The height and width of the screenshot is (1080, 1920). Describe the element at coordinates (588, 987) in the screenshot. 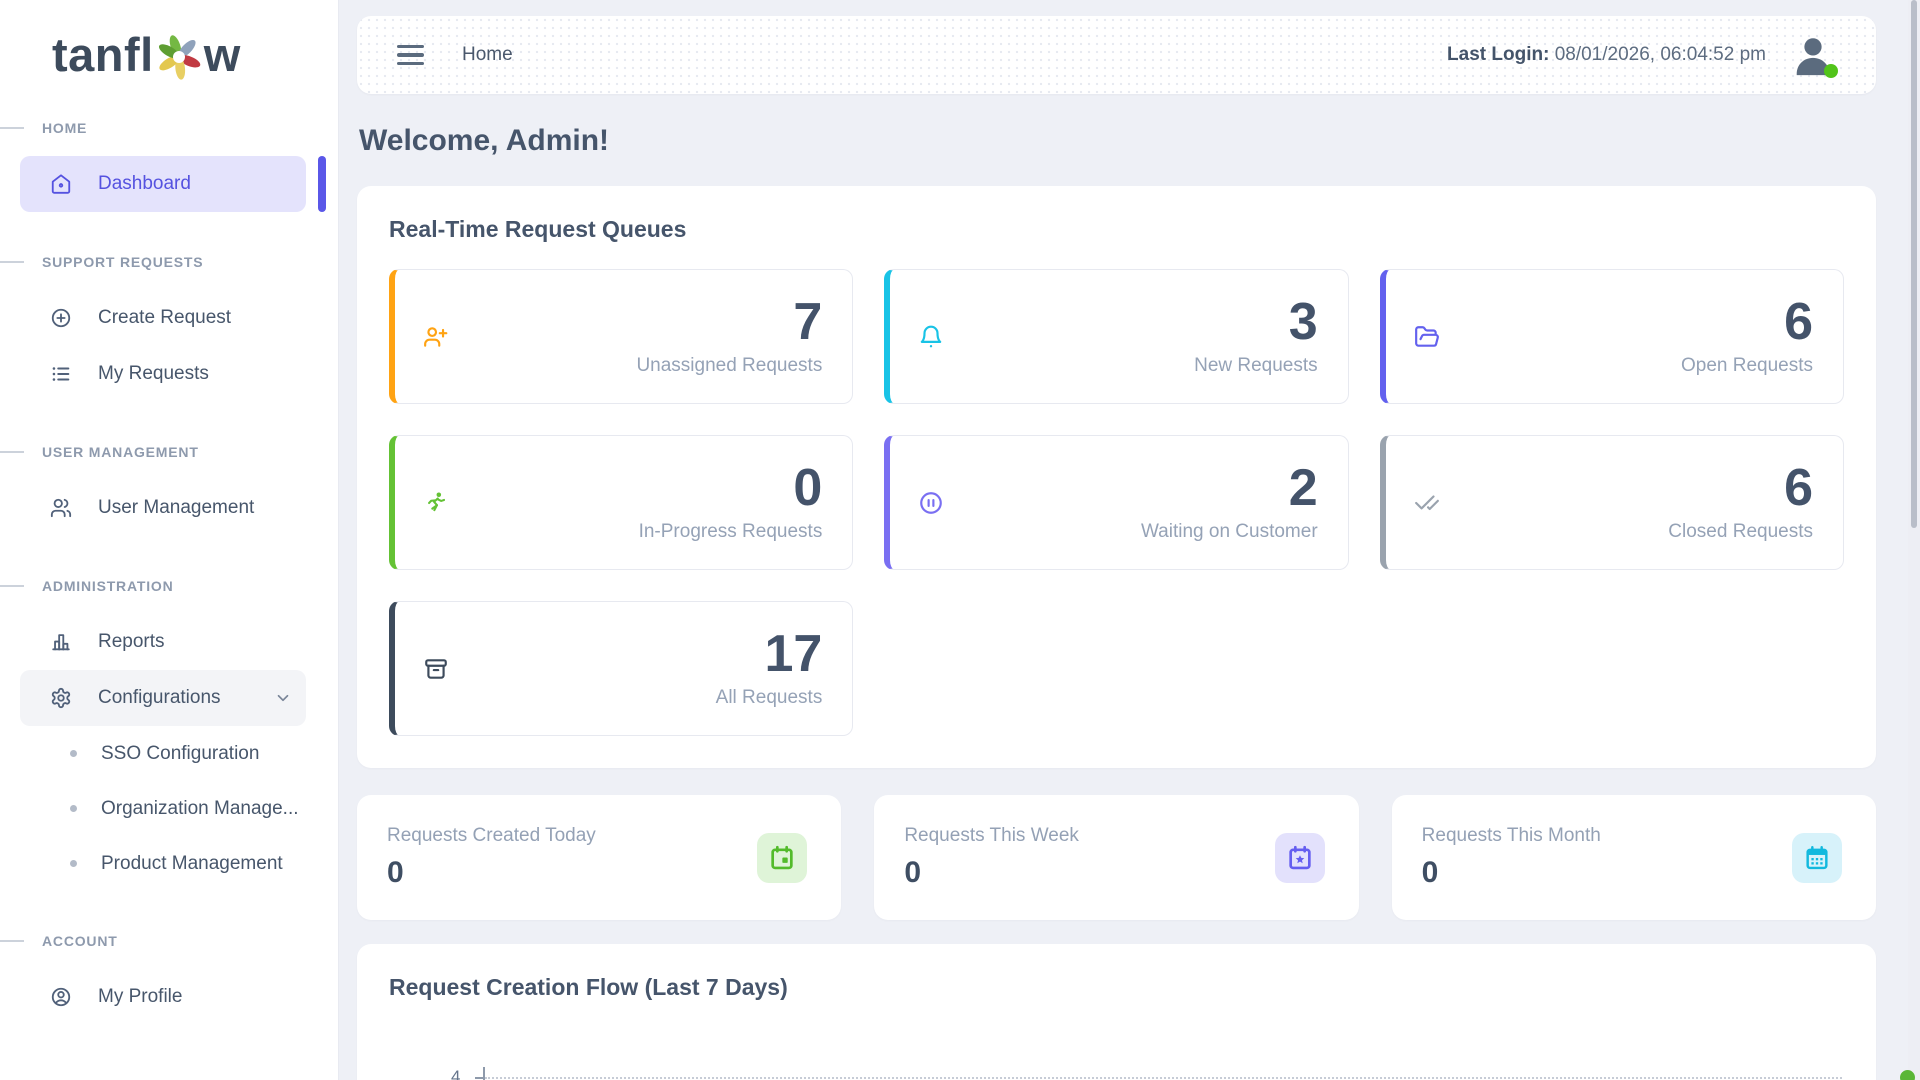

I see `chart-title: Request Creation Flow (Last 7 Days)` at that location.